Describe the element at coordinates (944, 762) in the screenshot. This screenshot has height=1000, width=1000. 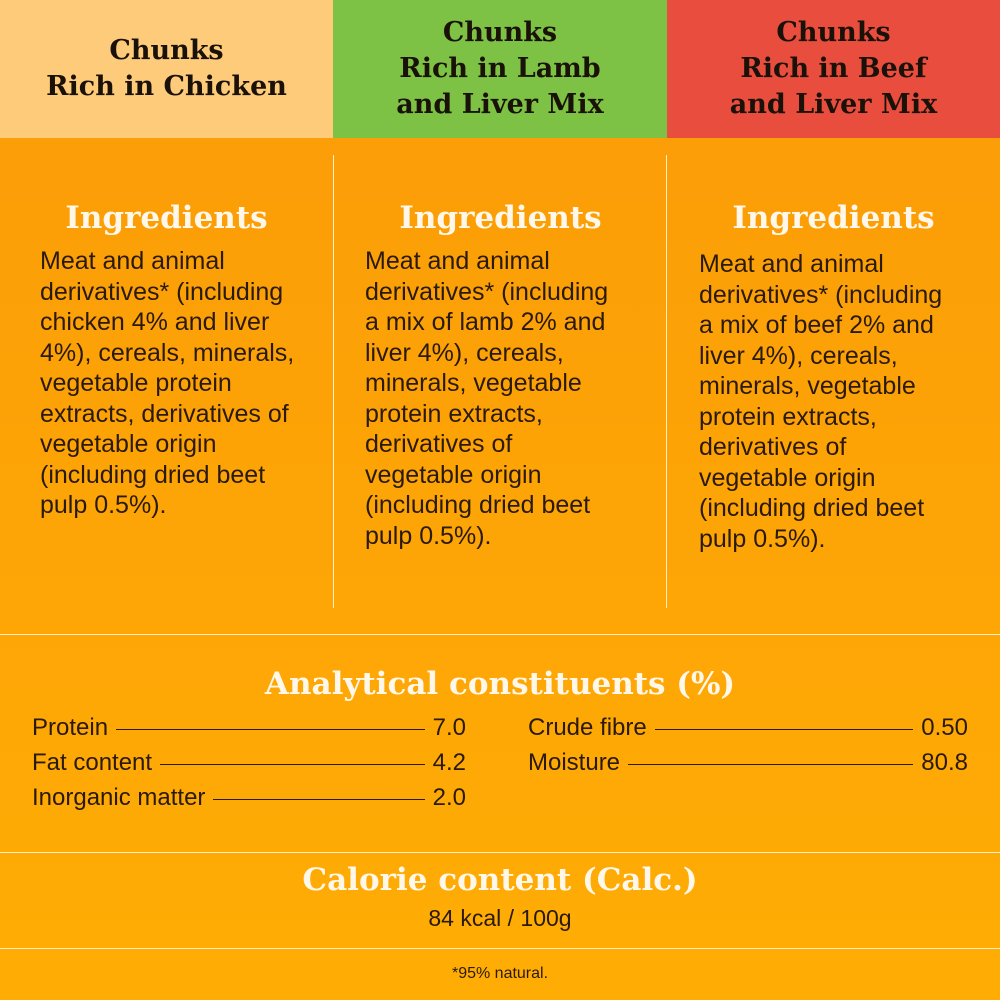
I see `analytical-value: 80.8` at that location.